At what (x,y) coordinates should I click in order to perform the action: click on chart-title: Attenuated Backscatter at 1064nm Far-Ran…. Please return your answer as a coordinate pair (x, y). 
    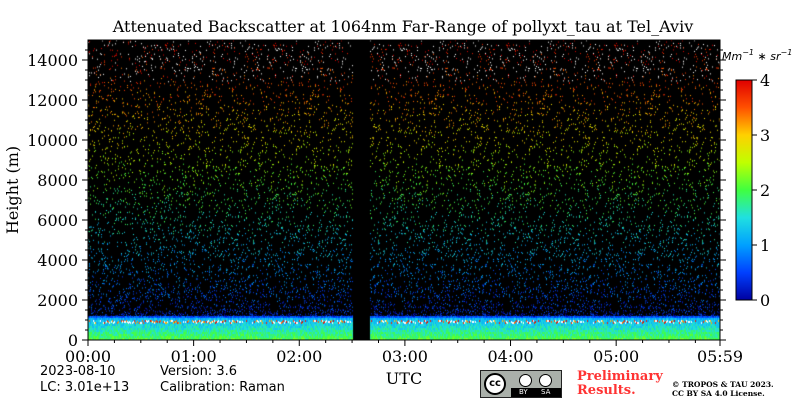
    Looking at the image, I should click on (402, 26).